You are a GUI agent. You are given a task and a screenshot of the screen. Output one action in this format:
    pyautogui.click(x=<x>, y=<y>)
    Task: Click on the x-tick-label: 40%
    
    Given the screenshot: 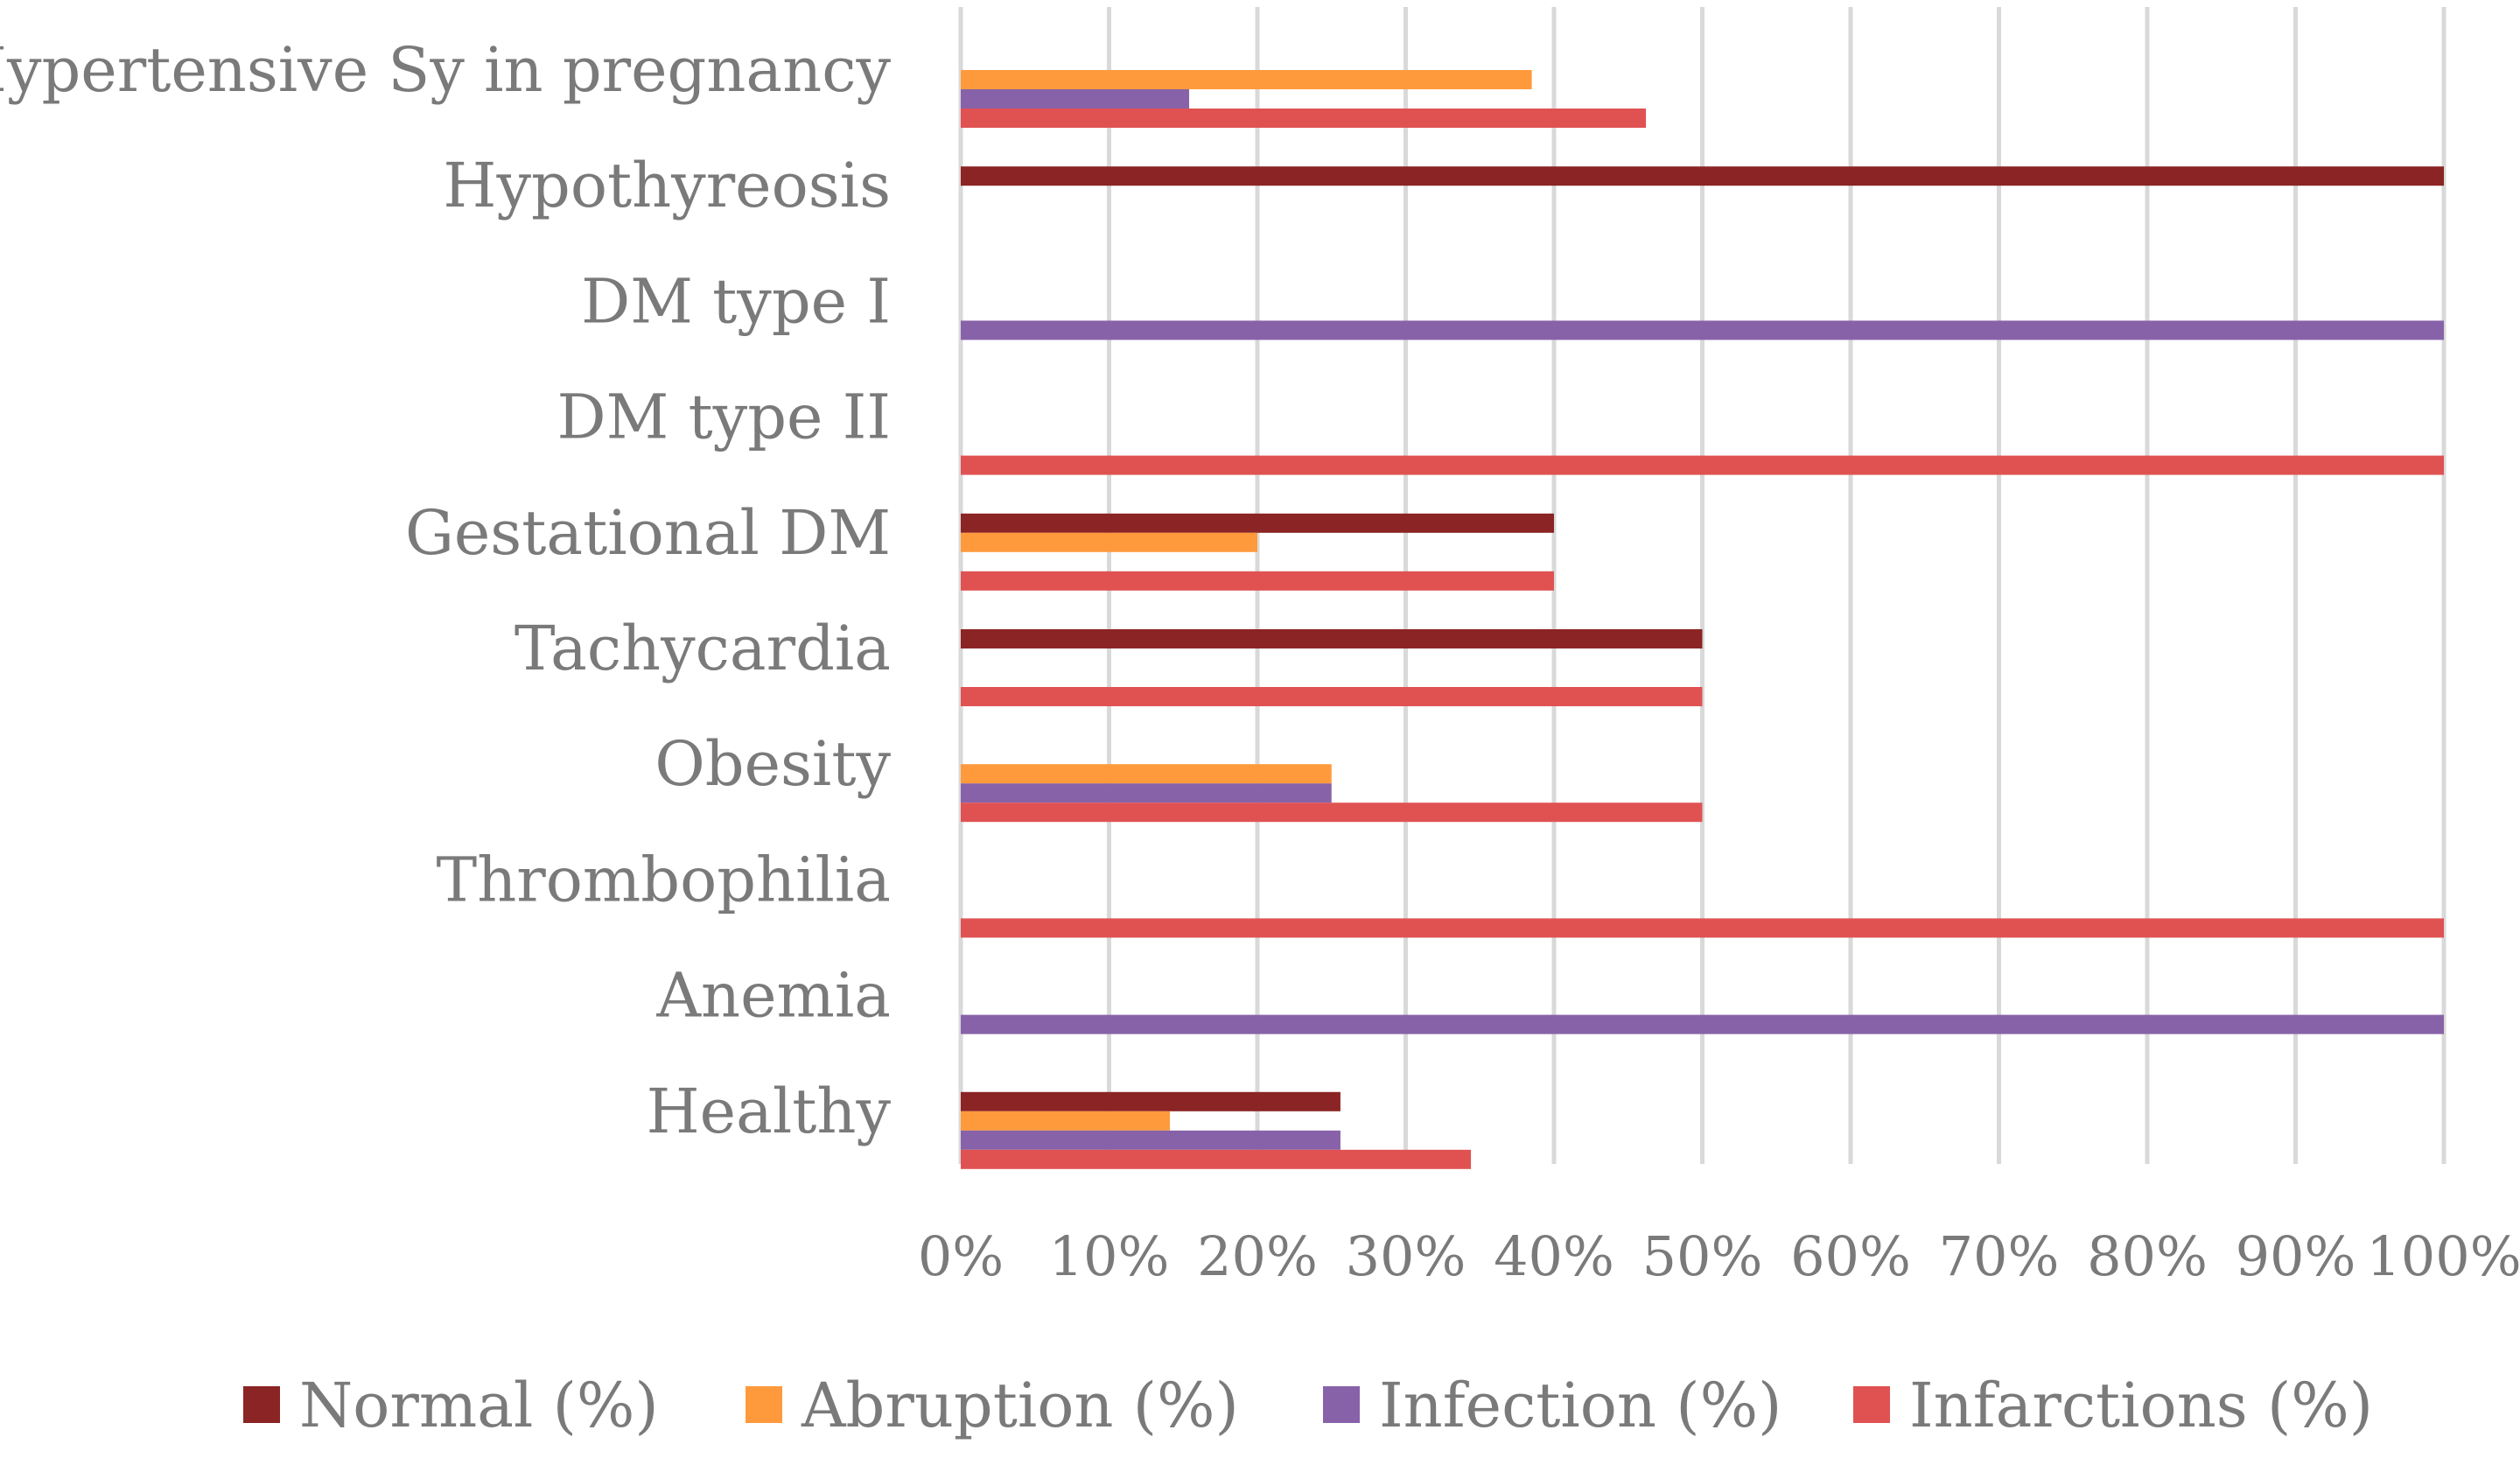 What is the action you would take?
    pyautogui.click(x=1554, y=1256)
    